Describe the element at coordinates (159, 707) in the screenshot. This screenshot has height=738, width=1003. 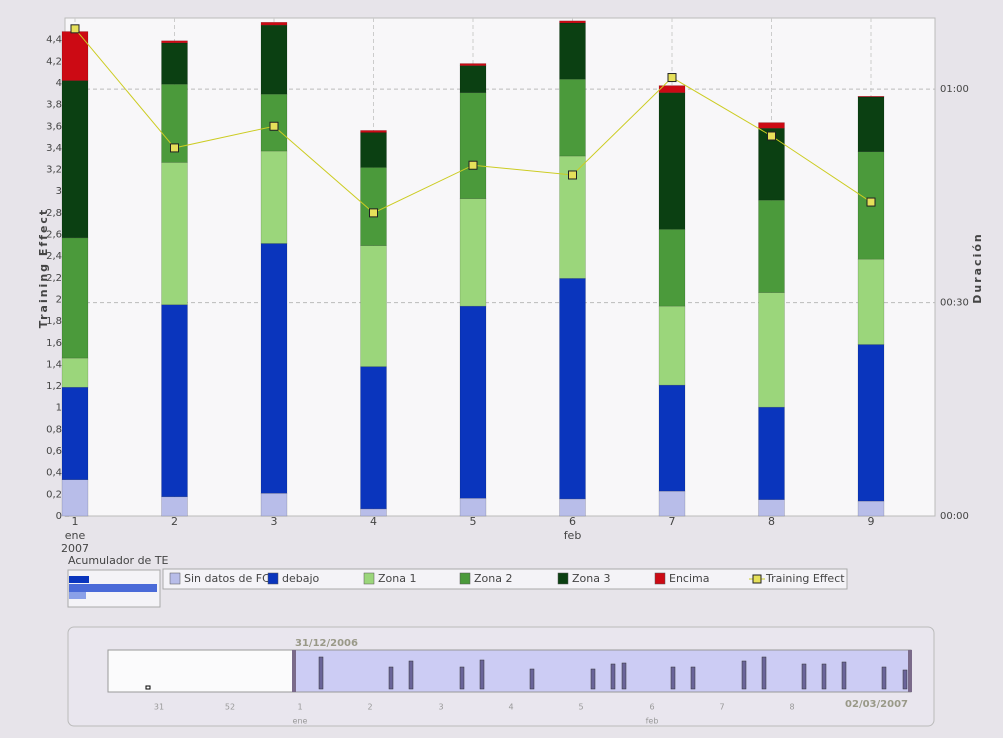
I see `navigator-tick: 31` at that location.